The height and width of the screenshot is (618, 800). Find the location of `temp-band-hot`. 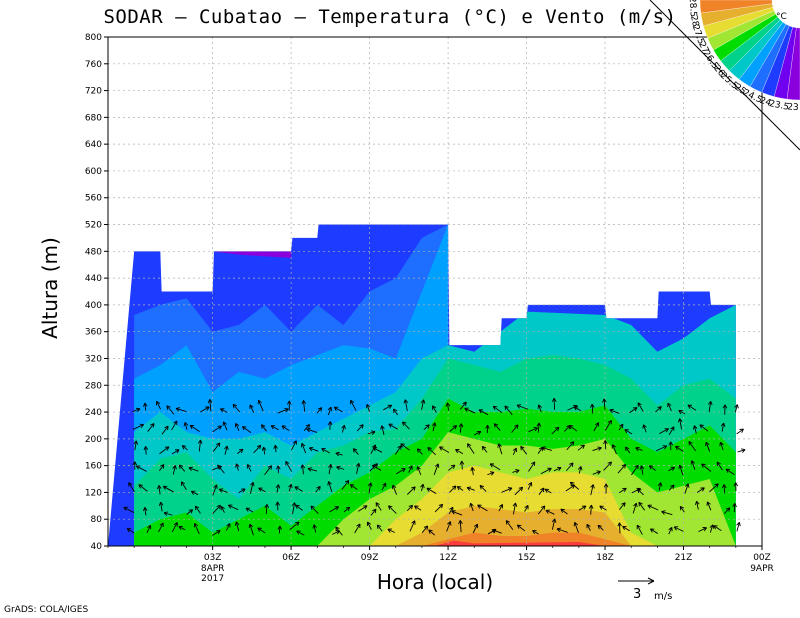

temp-band-hot is located at coordinates (520, 543).